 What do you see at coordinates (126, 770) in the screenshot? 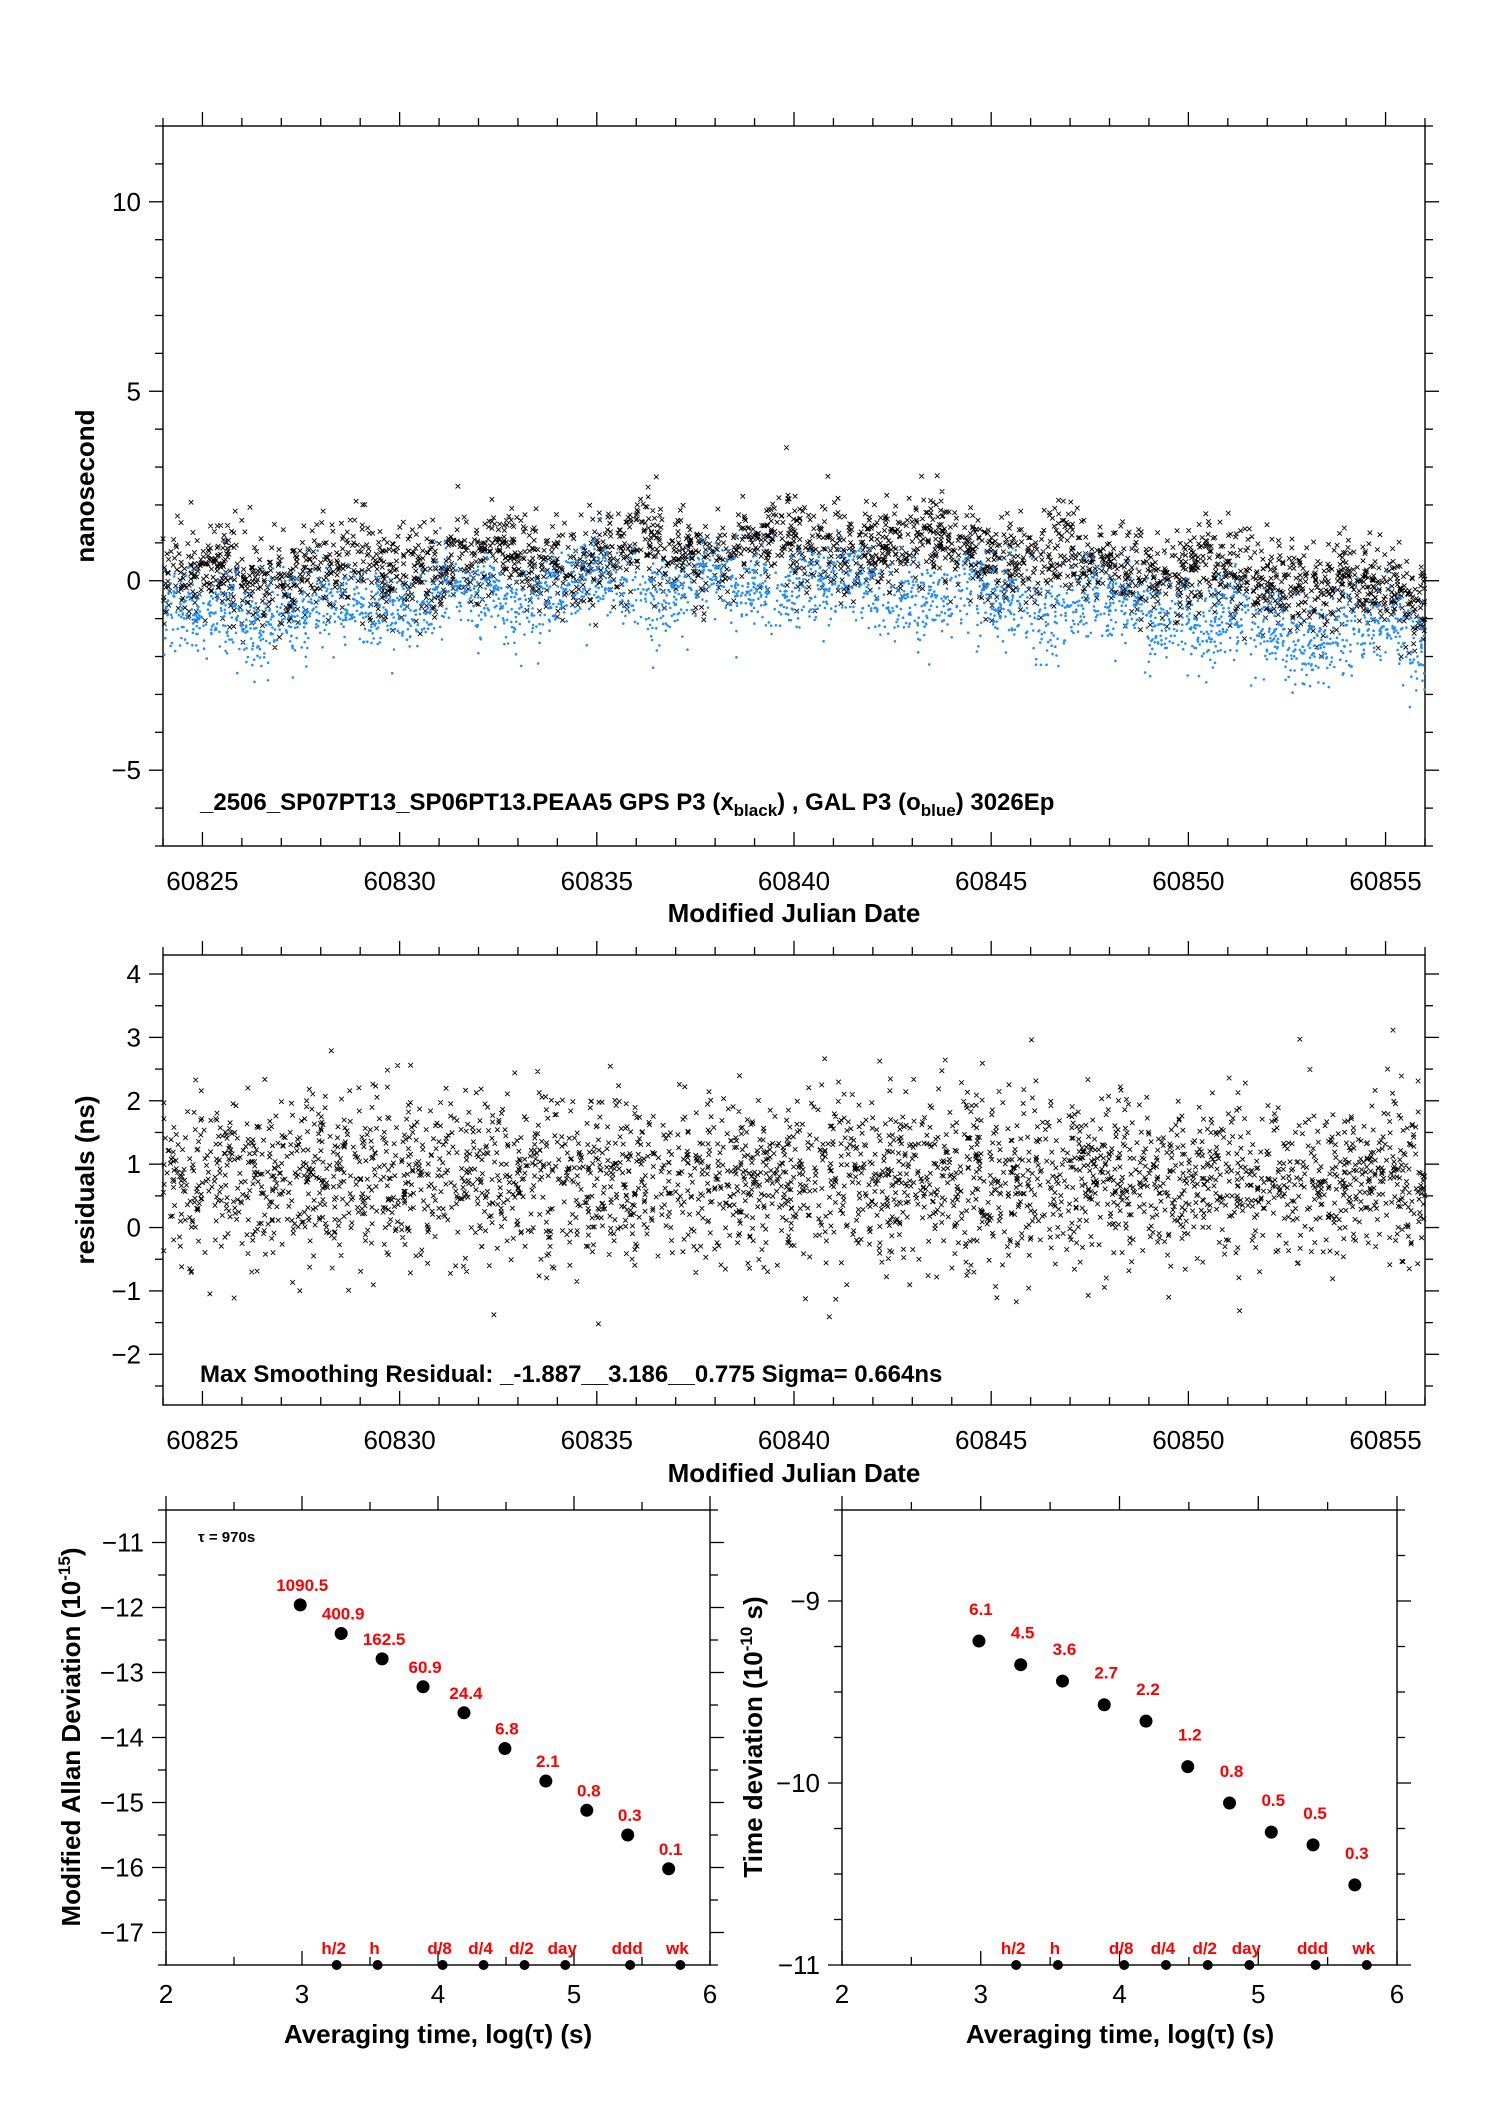
I see `y-tick-label: −5` at bounding box center [126, 770].